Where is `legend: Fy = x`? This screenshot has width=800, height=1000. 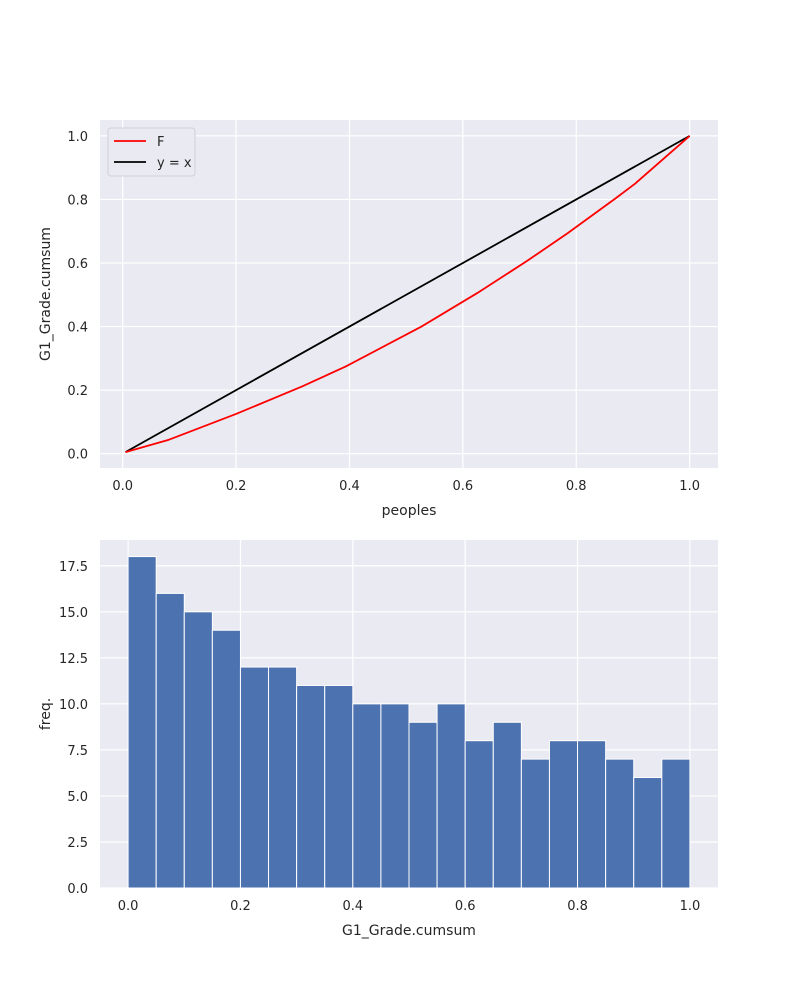 legend: Fy = x is located at coordinates (151, 152).